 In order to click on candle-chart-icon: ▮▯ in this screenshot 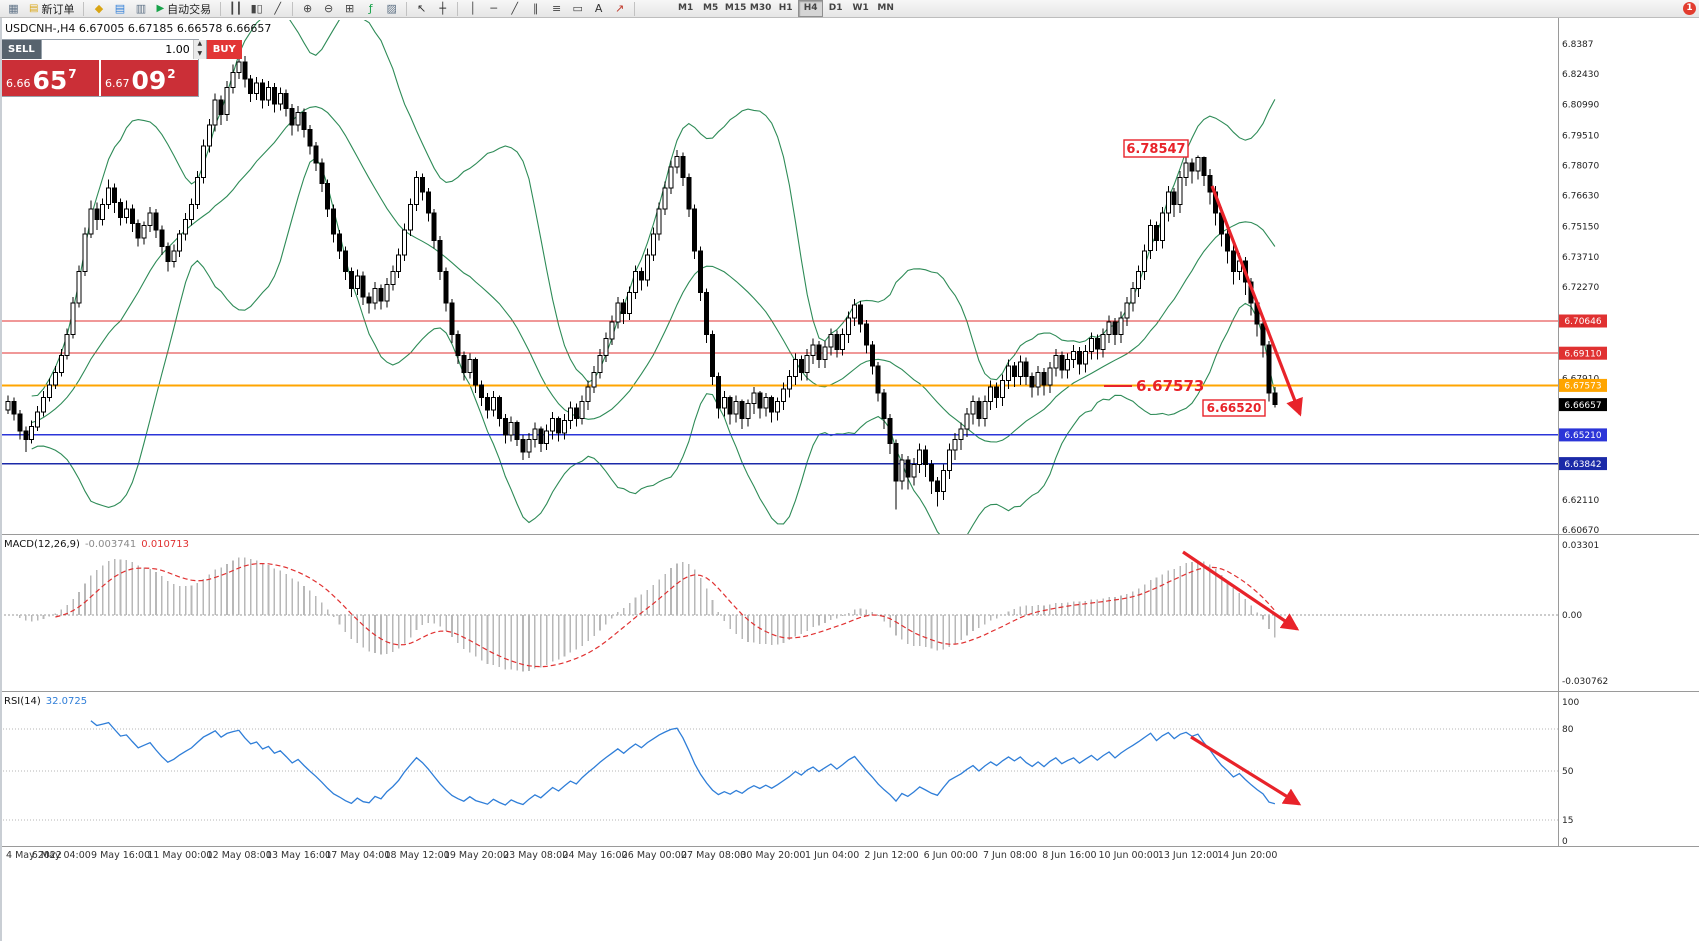, I will do `click(256, 8)`.